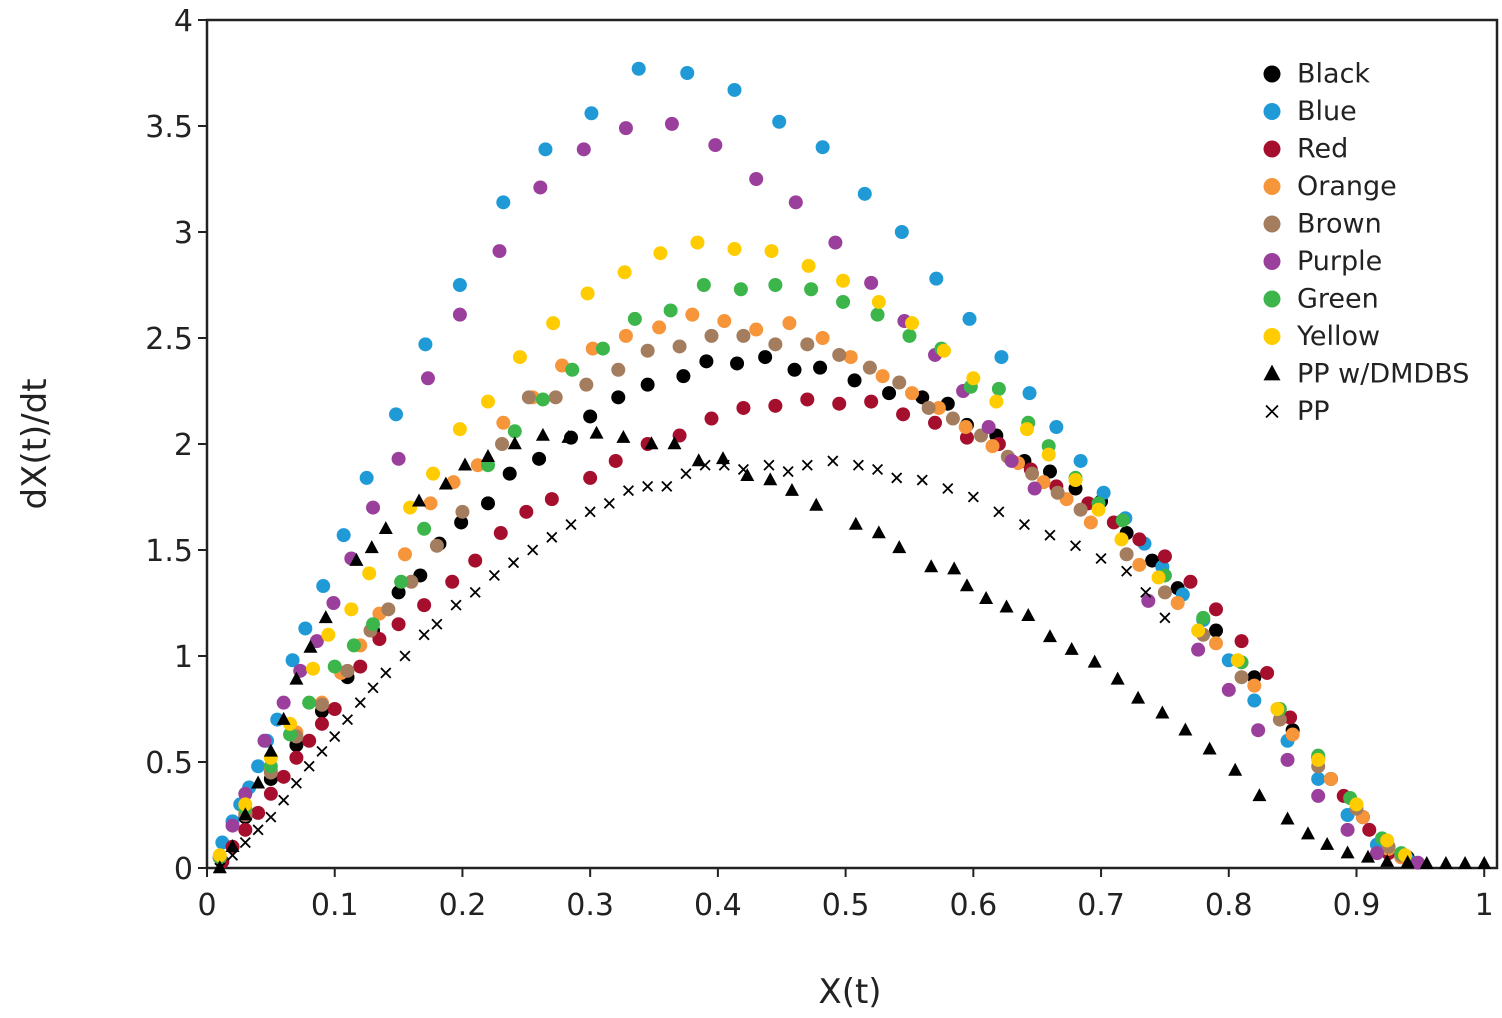 The height and width of the screenshot is (1018, 1502). What do you see at coordinates (335, 905) in the screenshot?
I see `x-tick-label: 0.1` at bounding box center [335, 905].